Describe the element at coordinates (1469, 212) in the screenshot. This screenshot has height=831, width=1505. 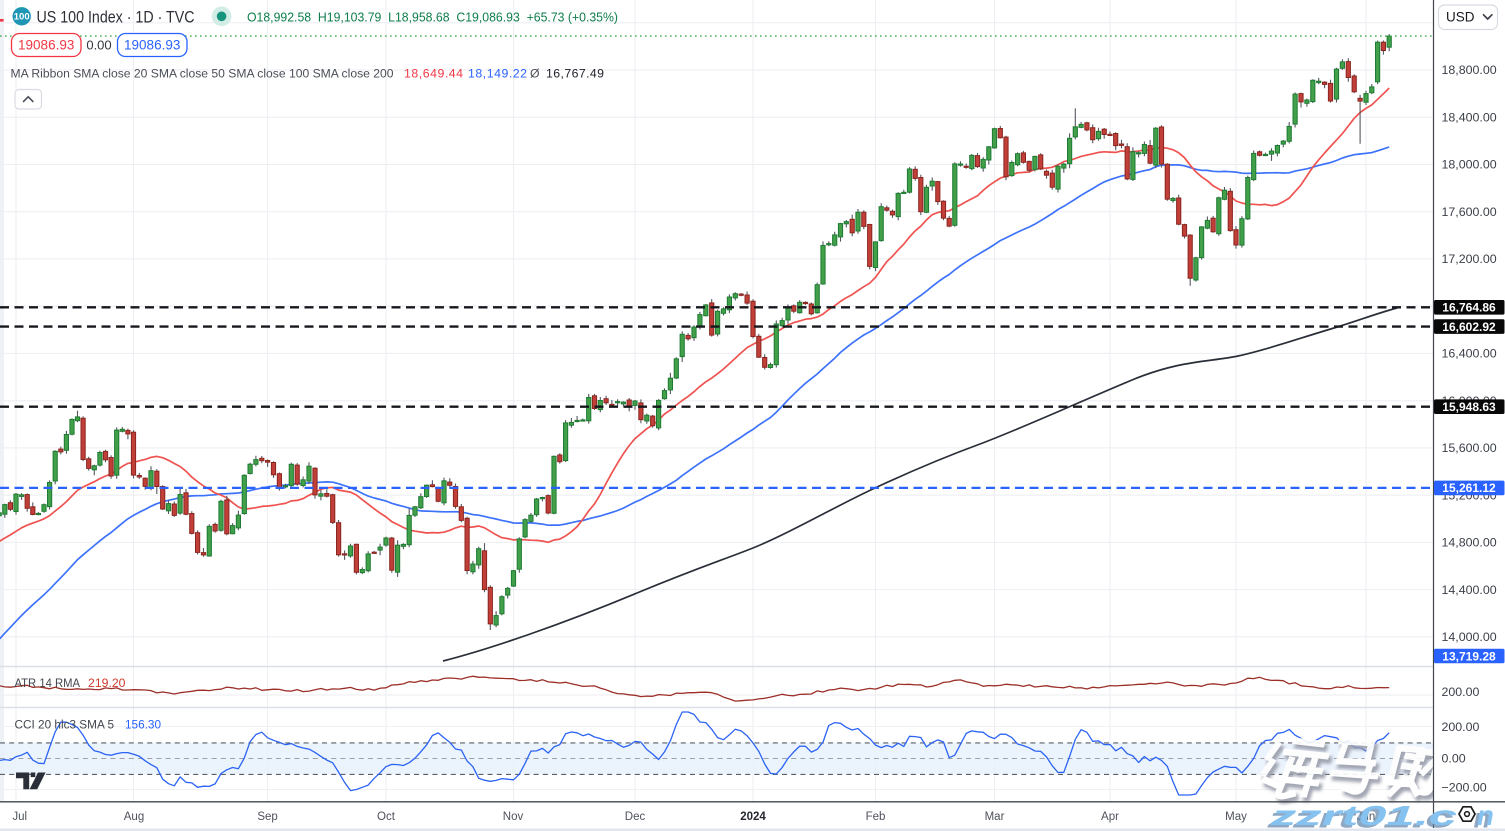
I see `svg-text: 17,600.00` at that location.